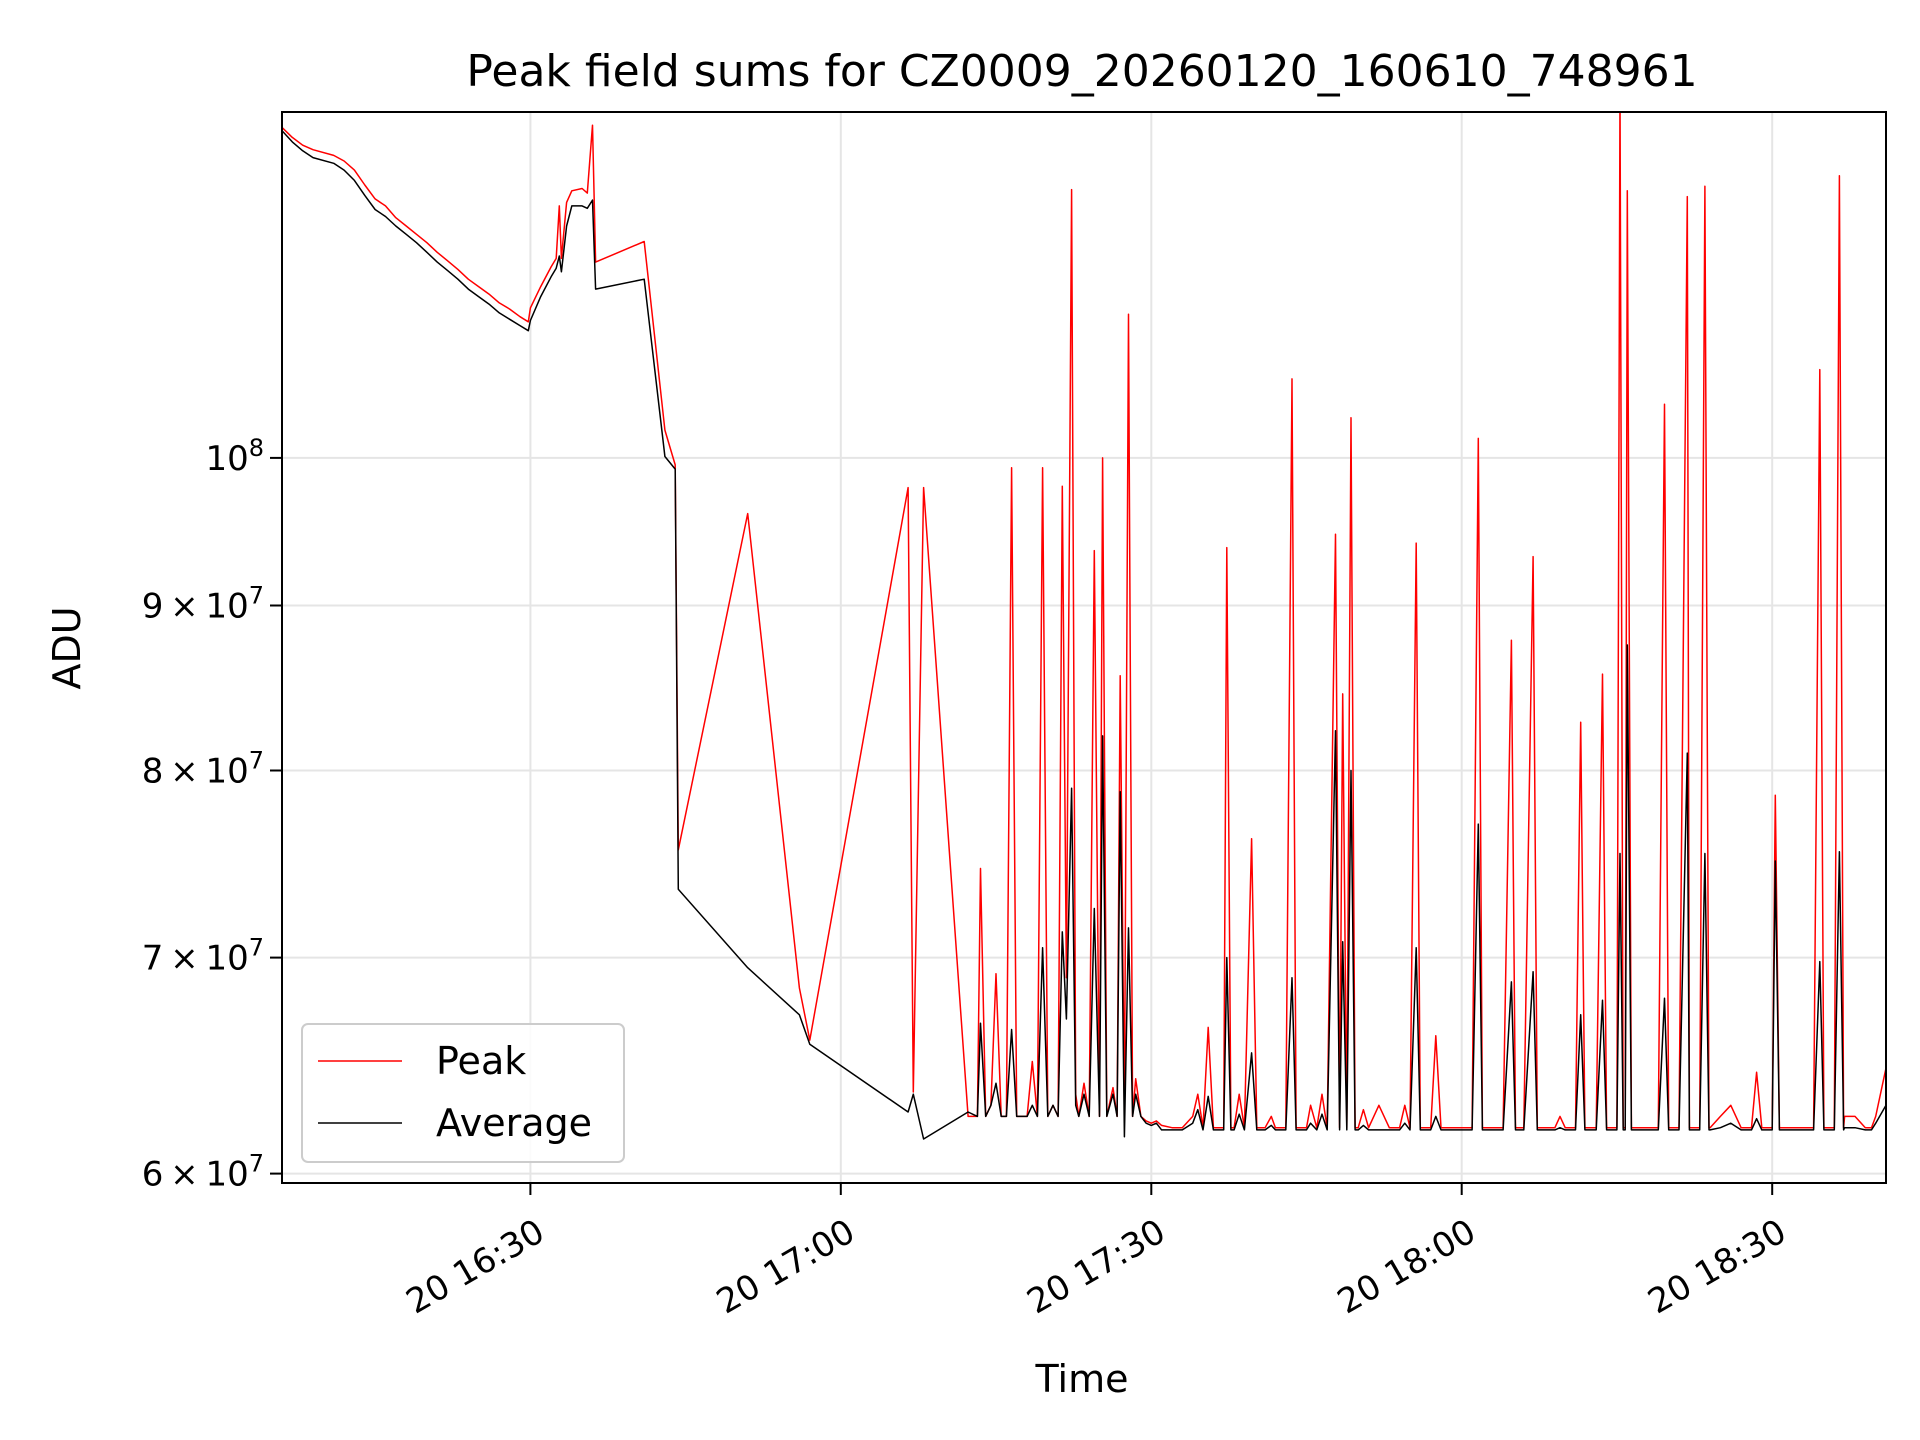  I want to click on legend-box, so click(463, 1093).